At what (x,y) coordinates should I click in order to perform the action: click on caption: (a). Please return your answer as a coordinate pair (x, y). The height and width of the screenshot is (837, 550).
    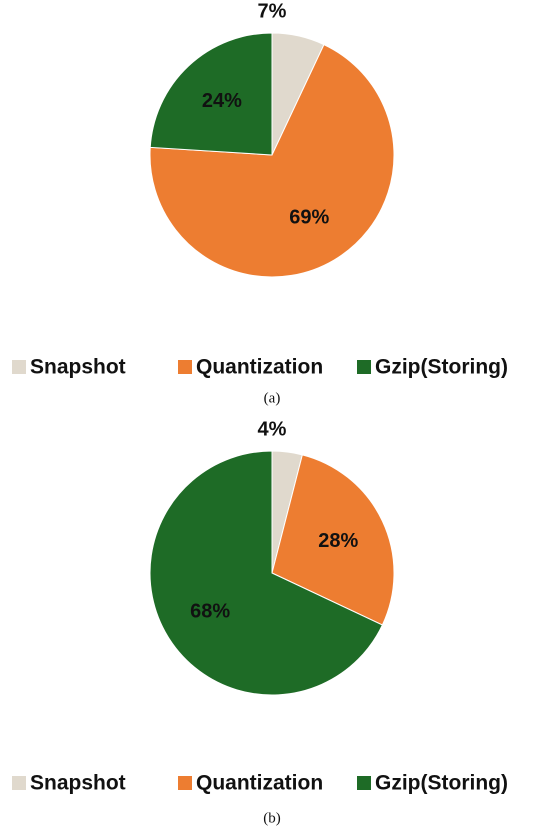
    Looking at the image, I should click on (272, 398).